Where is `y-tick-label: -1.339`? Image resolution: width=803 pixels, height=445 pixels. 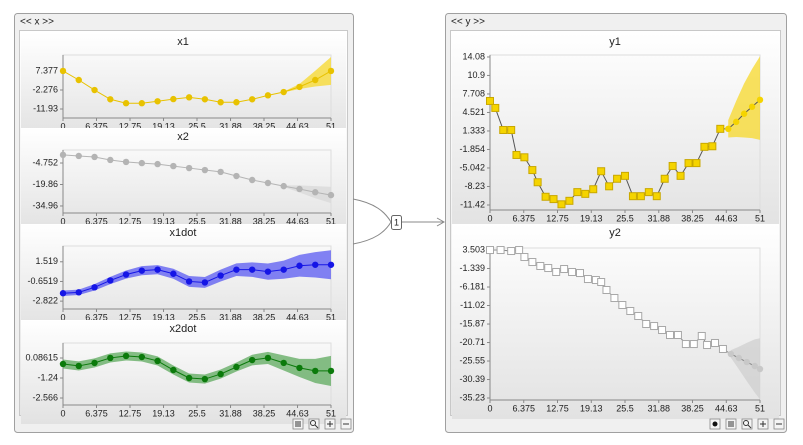 y-tick-label: -1.339 is located at coordinates (472, 268).